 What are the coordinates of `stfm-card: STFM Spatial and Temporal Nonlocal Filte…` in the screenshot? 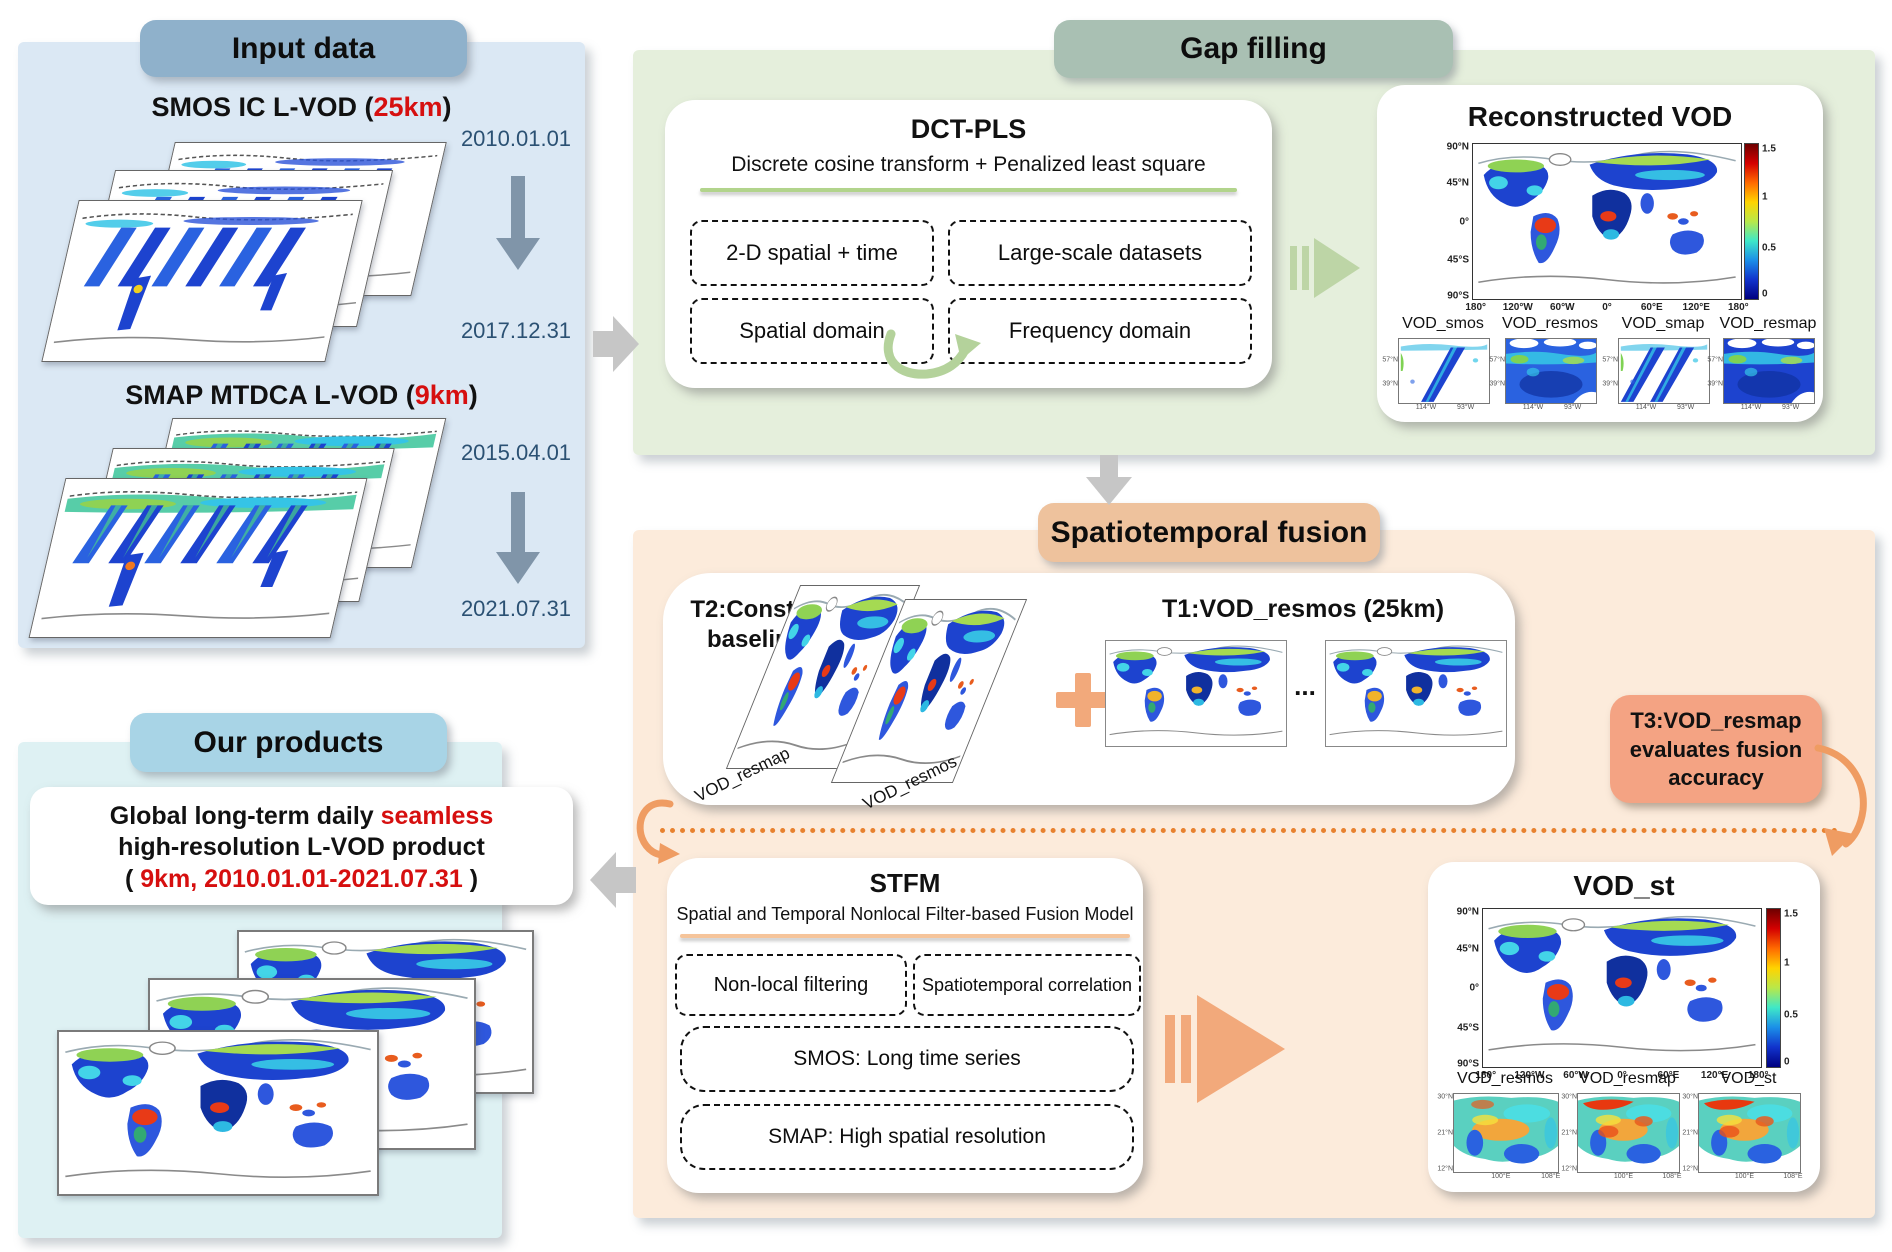 It's located at (905, 1025).